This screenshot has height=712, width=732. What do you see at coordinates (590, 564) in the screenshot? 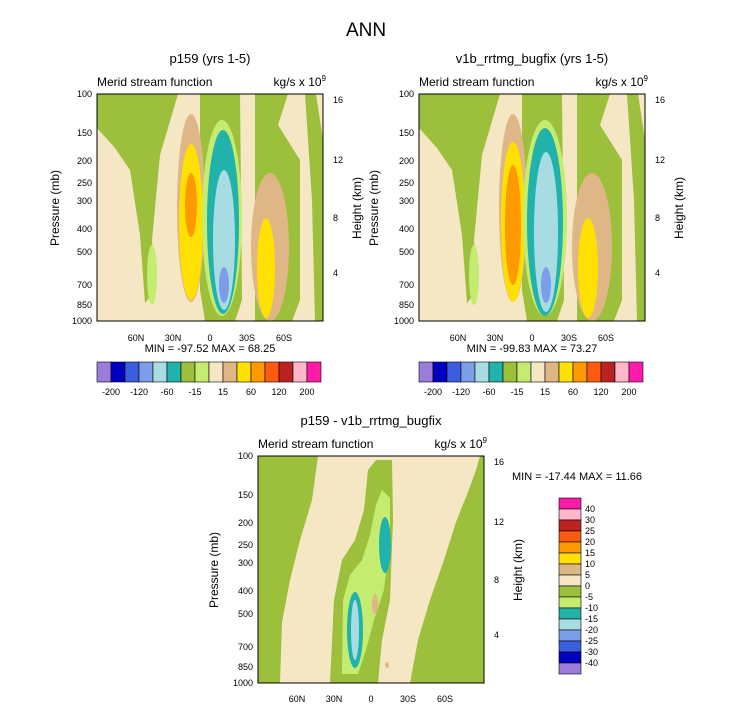
I see `colorbar-label: 10` at bounding box center [590, 564].